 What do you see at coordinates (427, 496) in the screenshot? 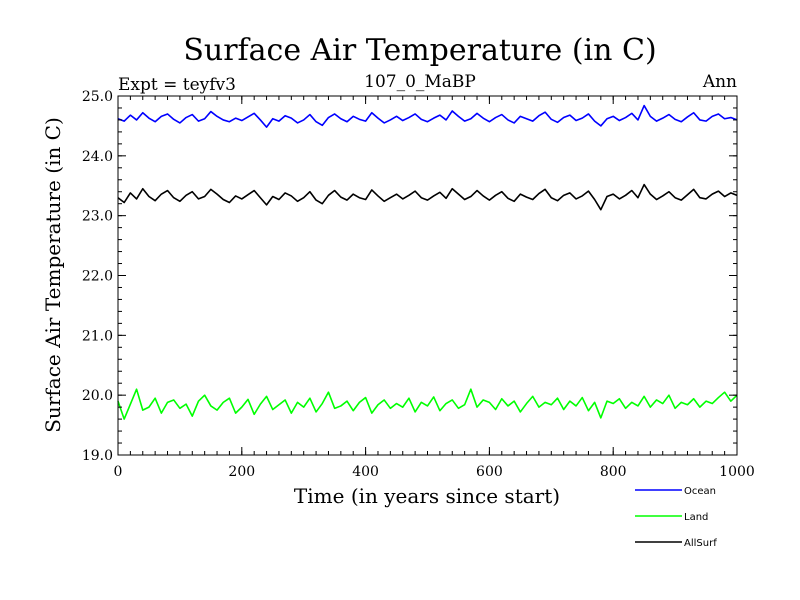
I see `x-axis-label: Time (in years since start)` at bounding box center [427, 496].